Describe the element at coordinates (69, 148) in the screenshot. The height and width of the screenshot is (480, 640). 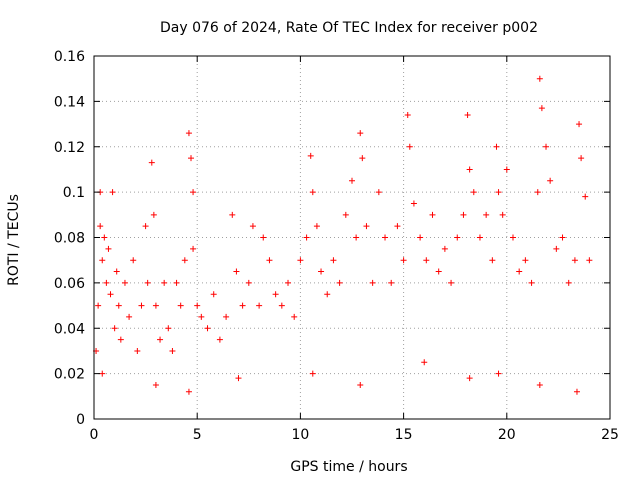
I see `y-tick-label: 0.12` at that location.